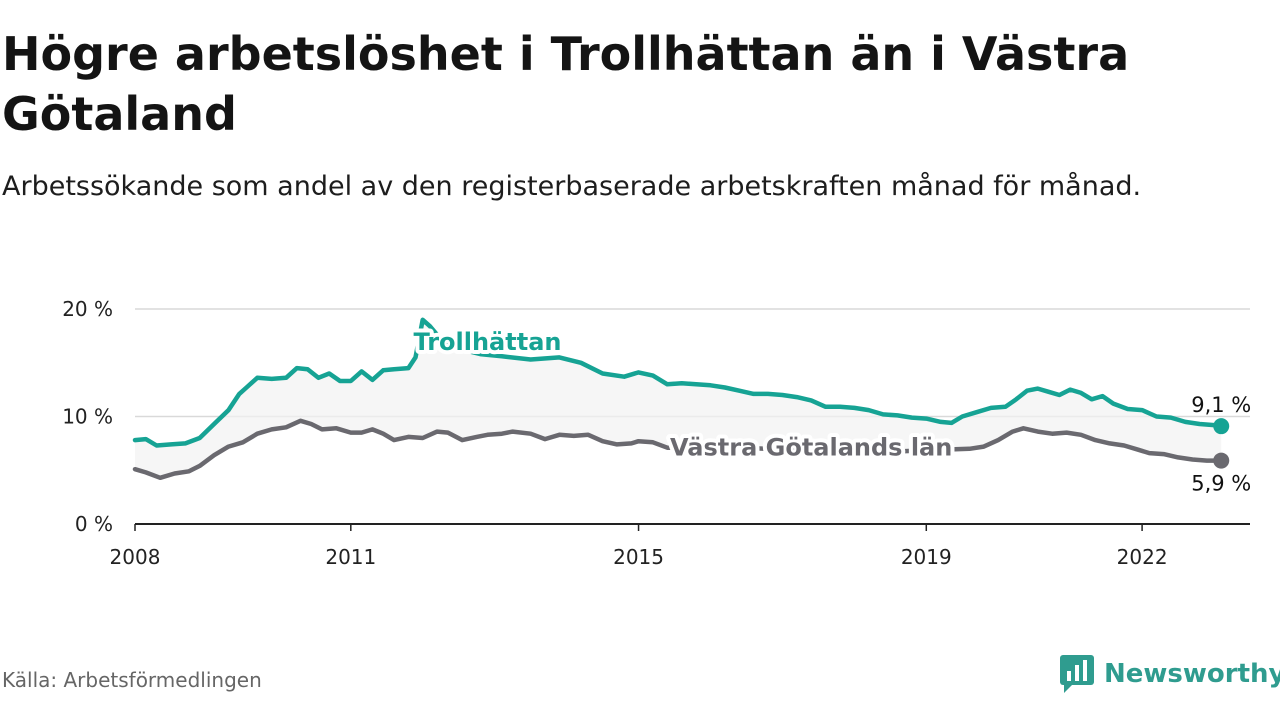  I want to click on brand-logo: Newsworthy, so click(1170, 674).